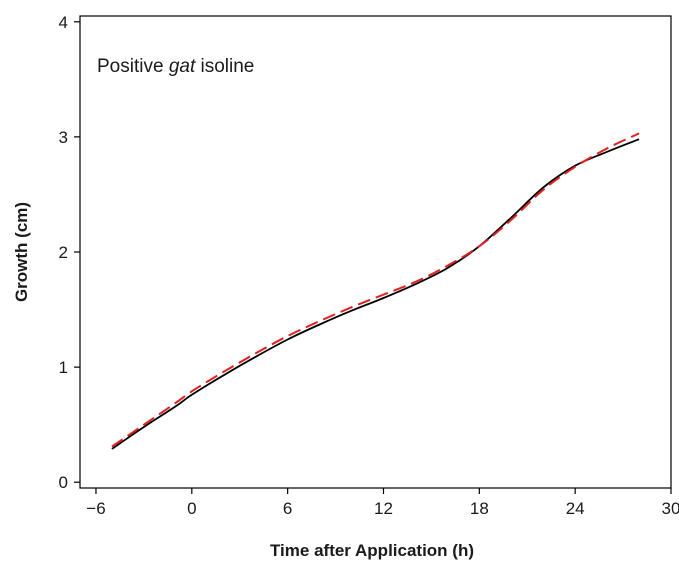 This screenshot has width=679, height=568. I want to click on x-tick-label: 30, so click(670, 508).